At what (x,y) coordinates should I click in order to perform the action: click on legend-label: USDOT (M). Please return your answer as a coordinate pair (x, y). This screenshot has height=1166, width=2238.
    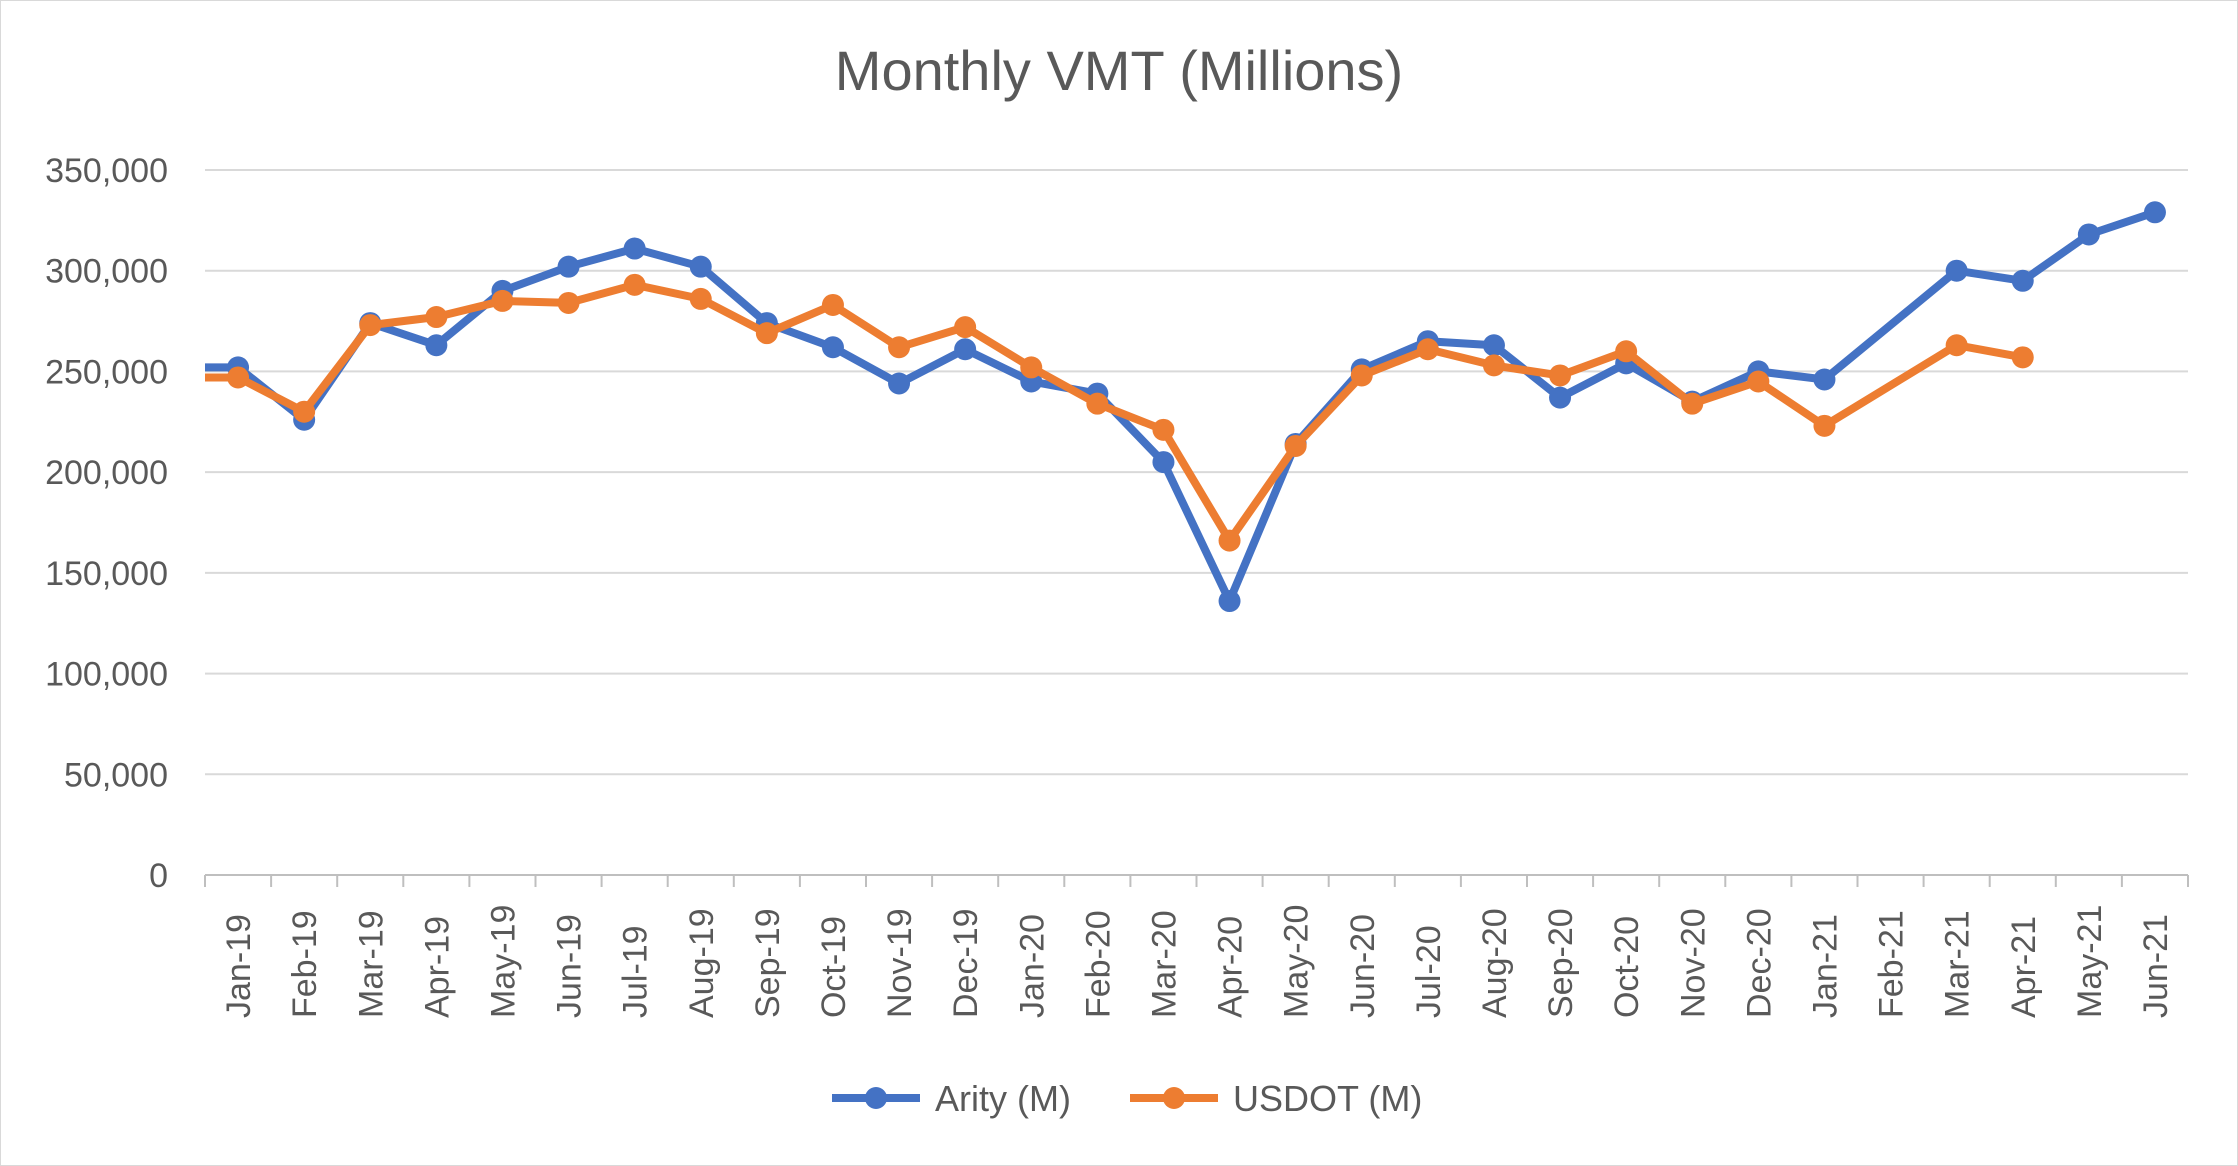
    Looking at the image, I should click on (1327, 1098).